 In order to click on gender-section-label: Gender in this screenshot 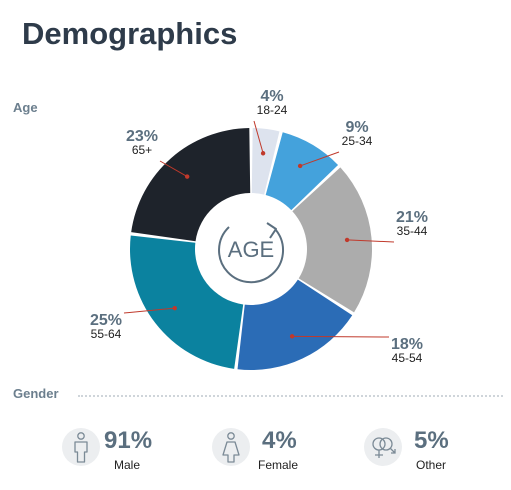, I will do `click(36, 393)`.